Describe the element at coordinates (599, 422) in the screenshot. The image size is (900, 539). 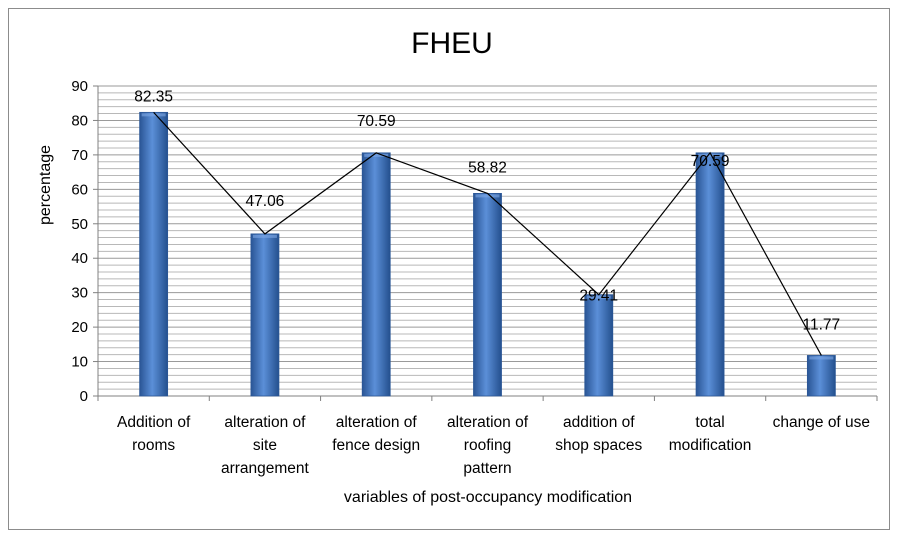
I see `x-category-label-line: addition of` at that location.